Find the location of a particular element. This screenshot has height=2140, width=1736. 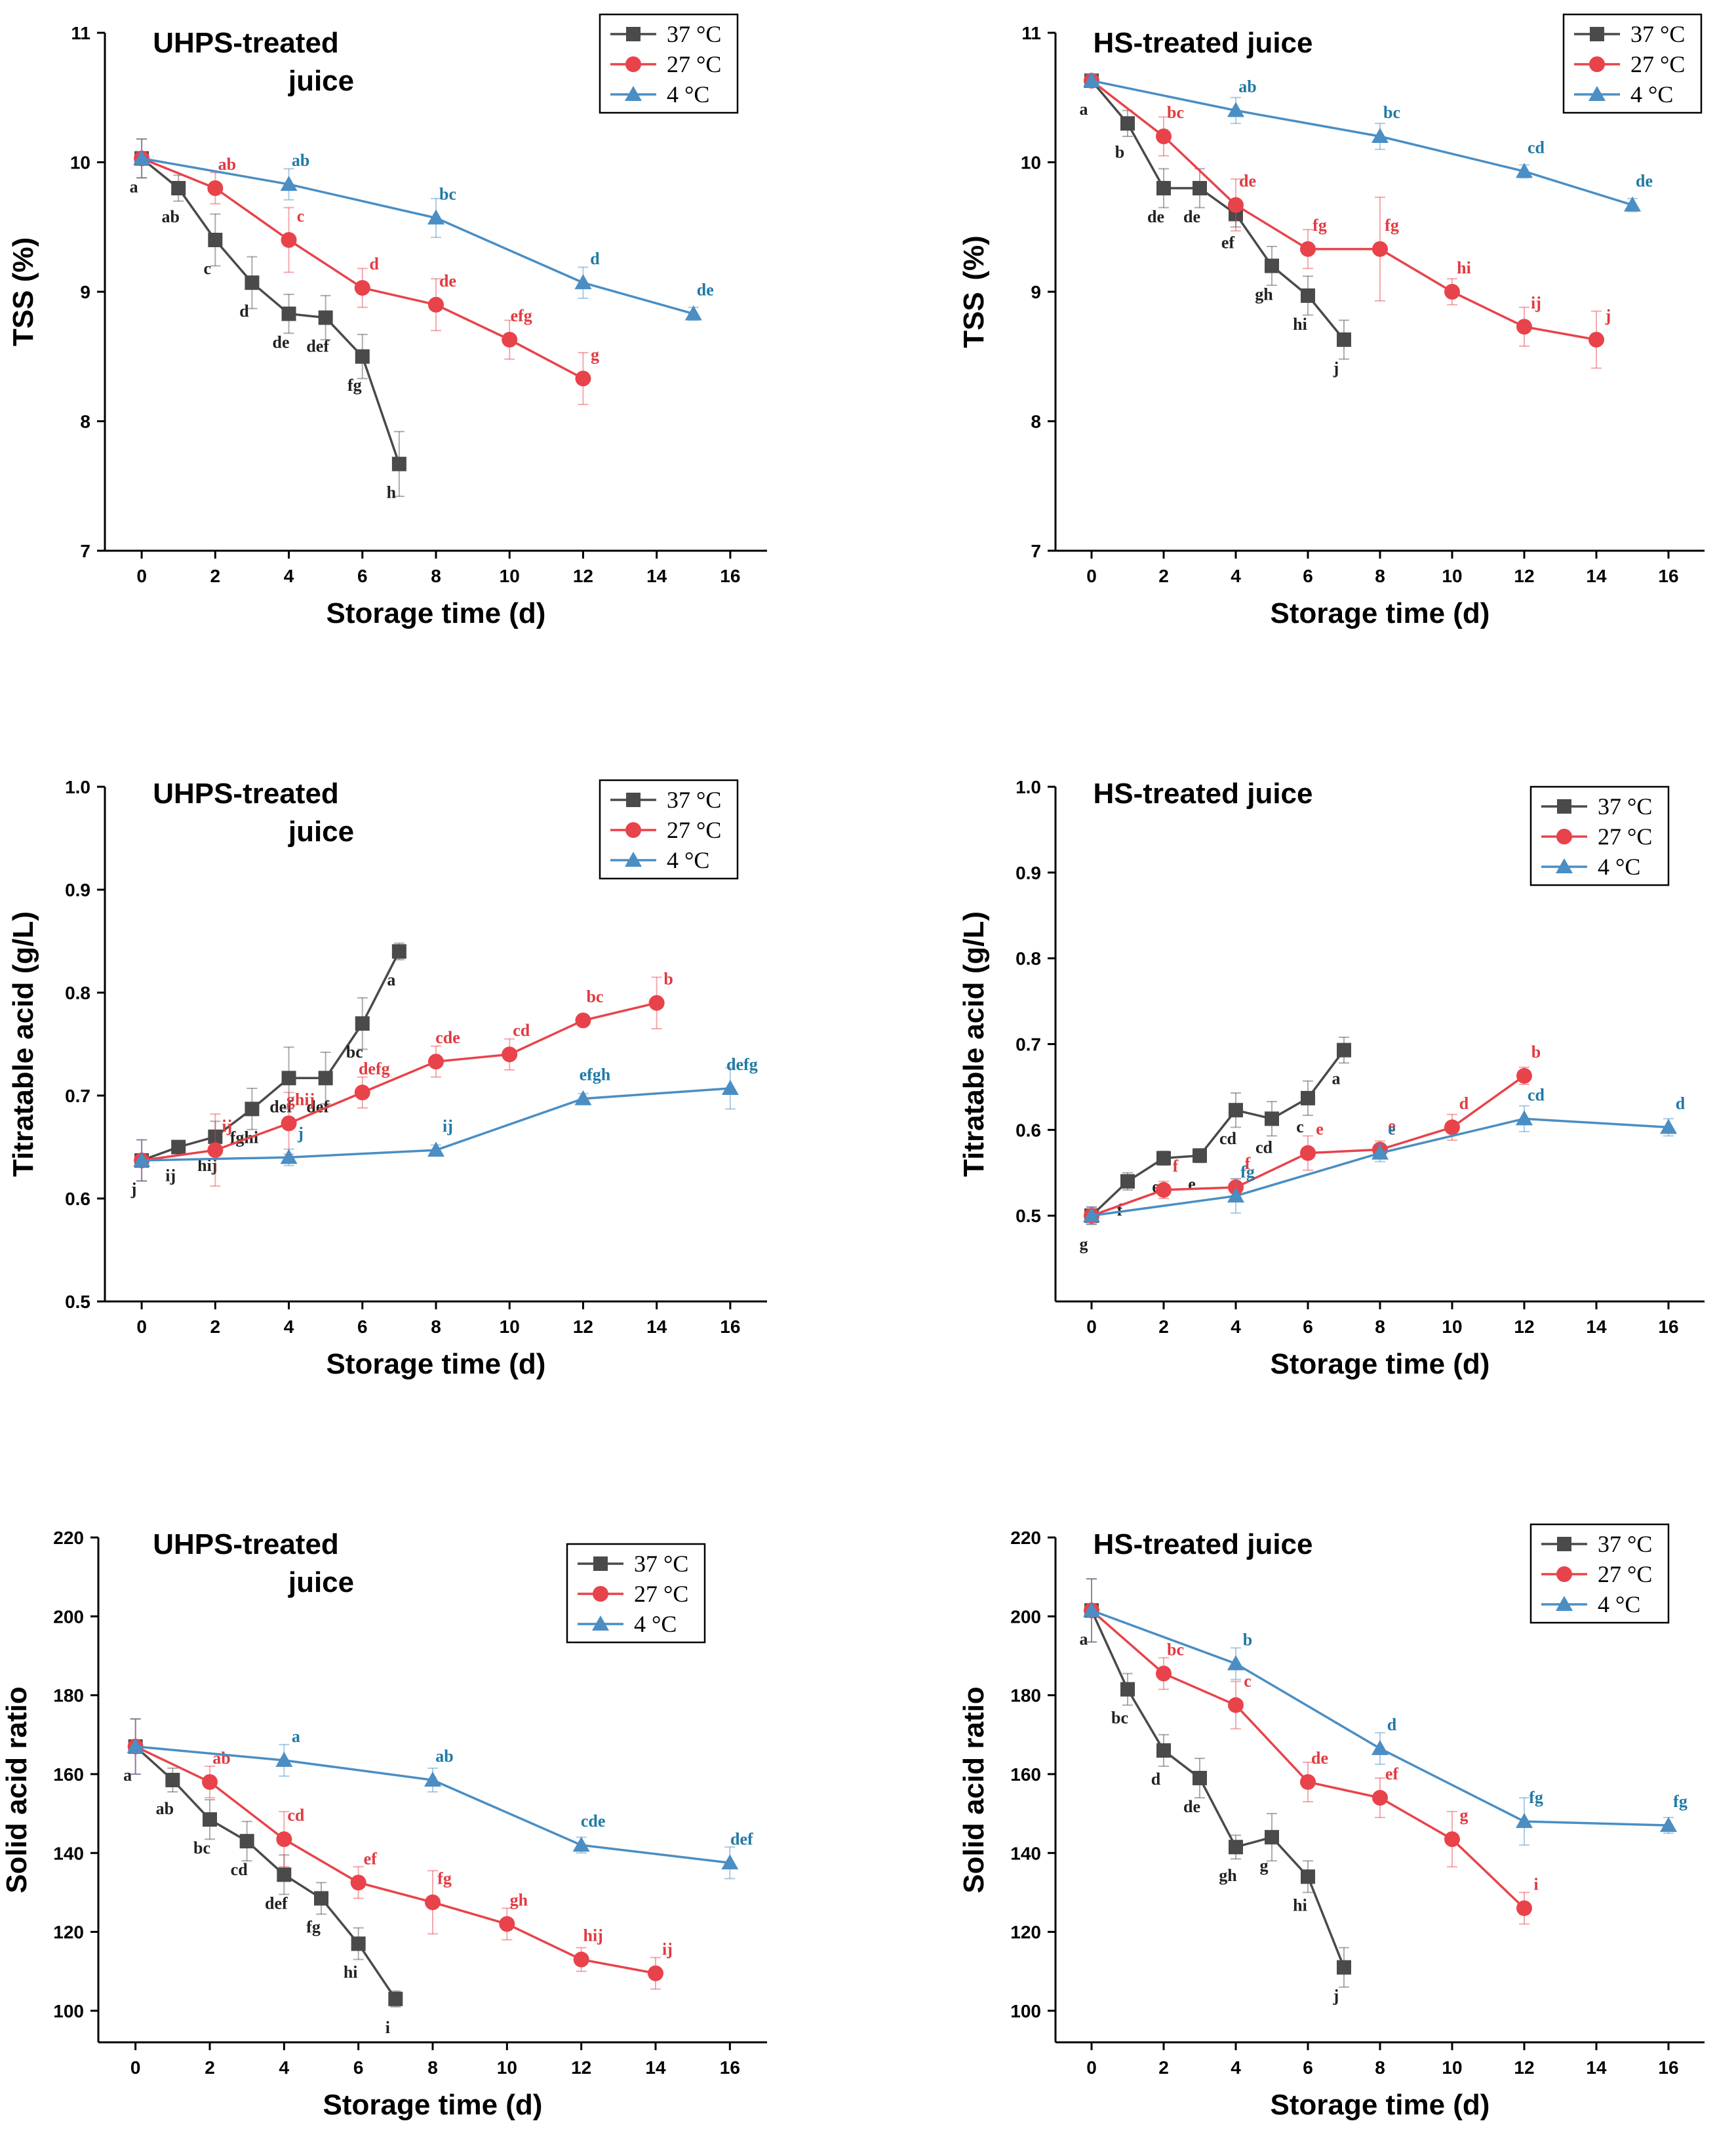

chart-title: UHPS-treated is located at coordinates (246, 794).